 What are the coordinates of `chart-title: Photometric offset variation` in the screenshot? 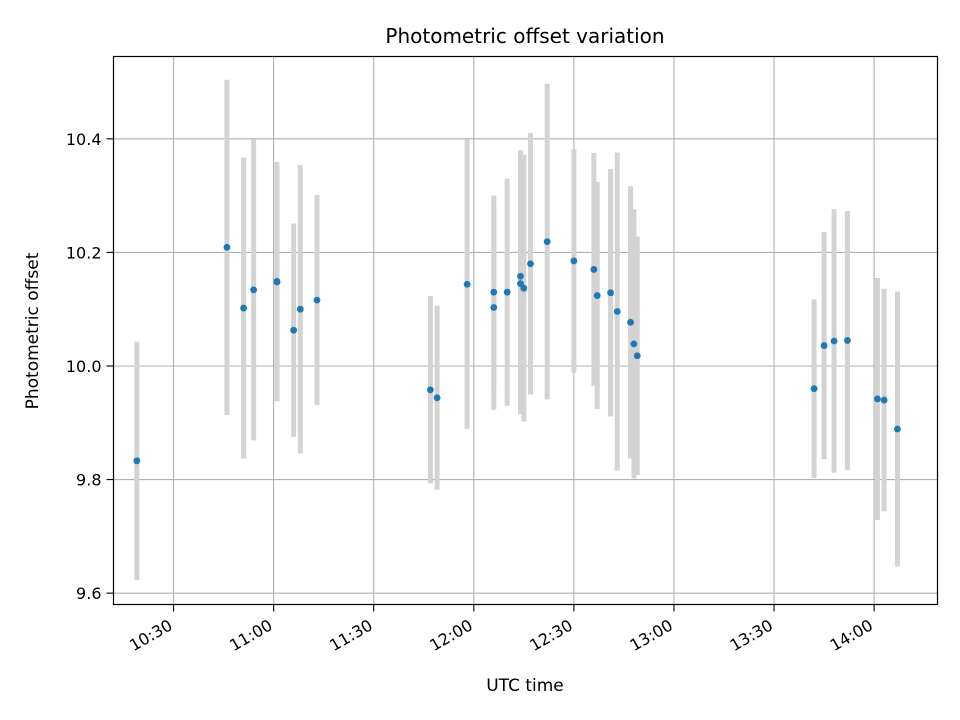 It's located at (524, 36).